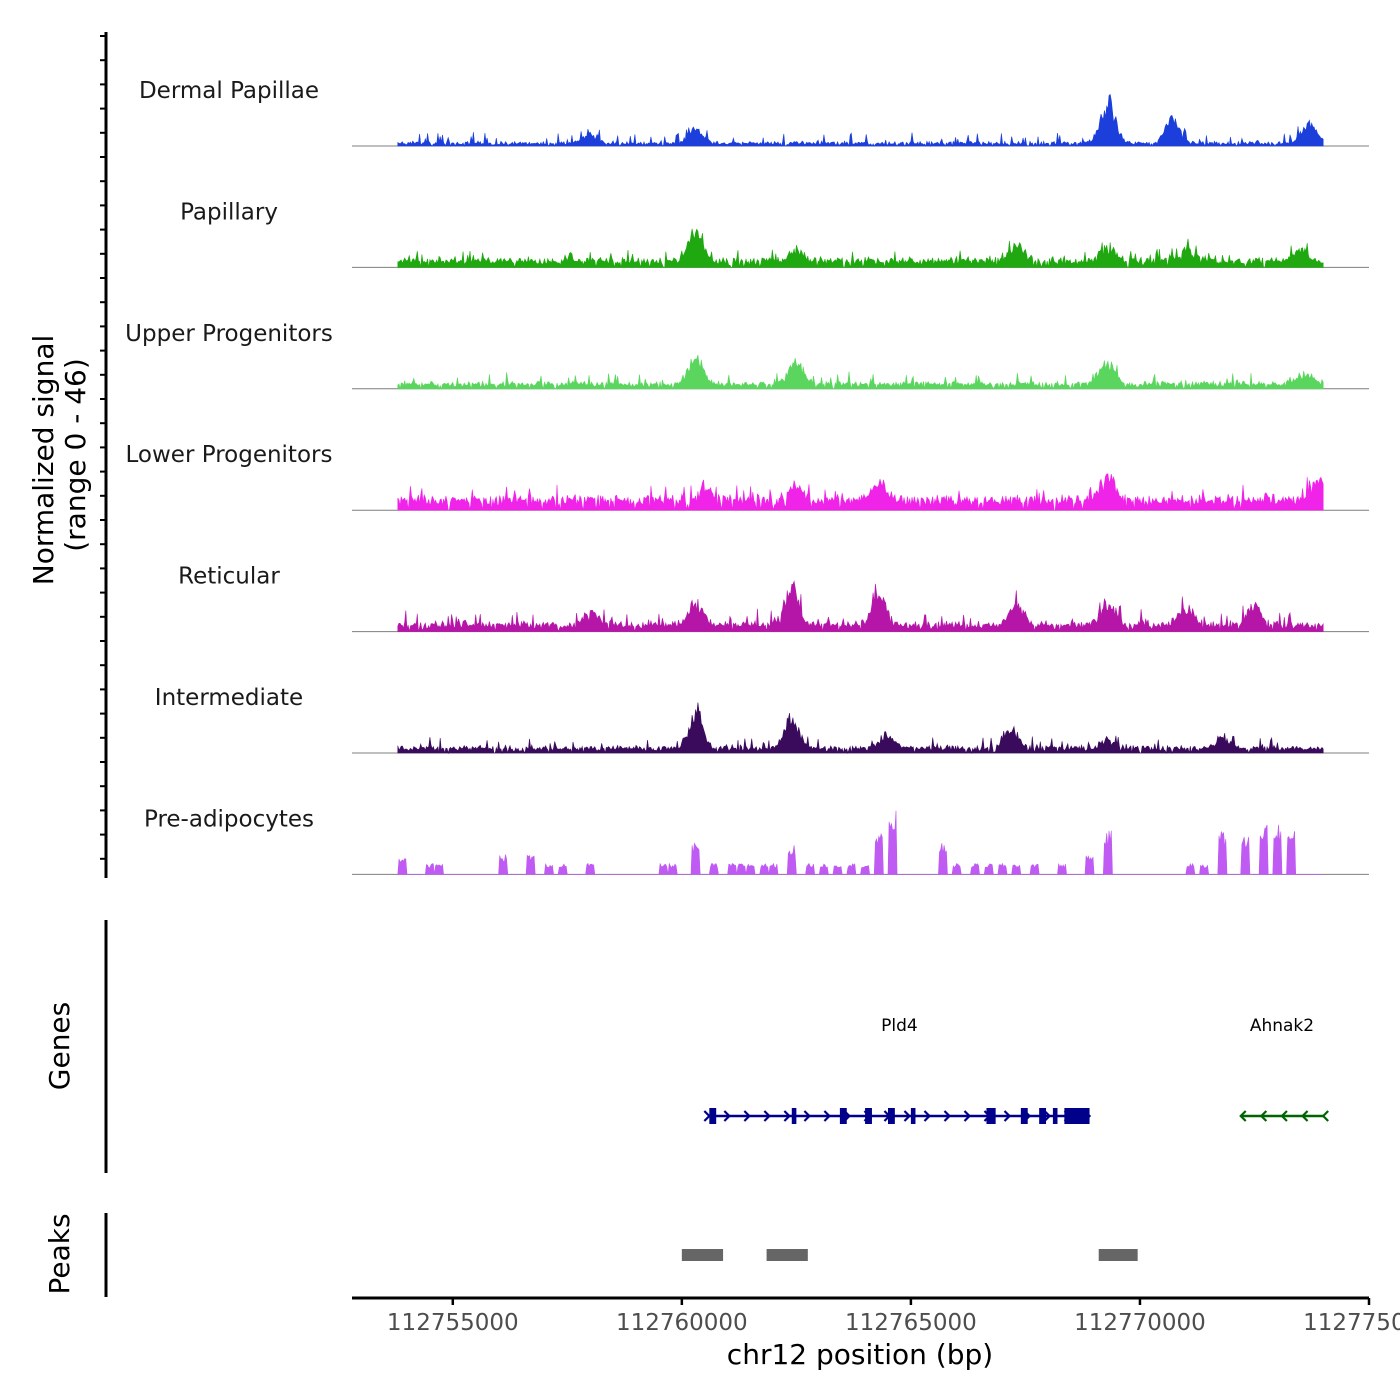 The width and height of the screenshot is (1400, 1400). I want to click on left-axes, so click(104, 664).